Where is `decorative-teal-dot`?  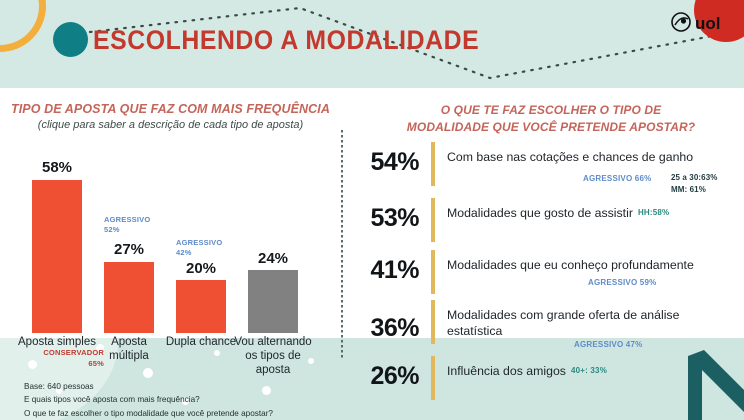 decorative-teal-dot is located at coordinates (70, 39).